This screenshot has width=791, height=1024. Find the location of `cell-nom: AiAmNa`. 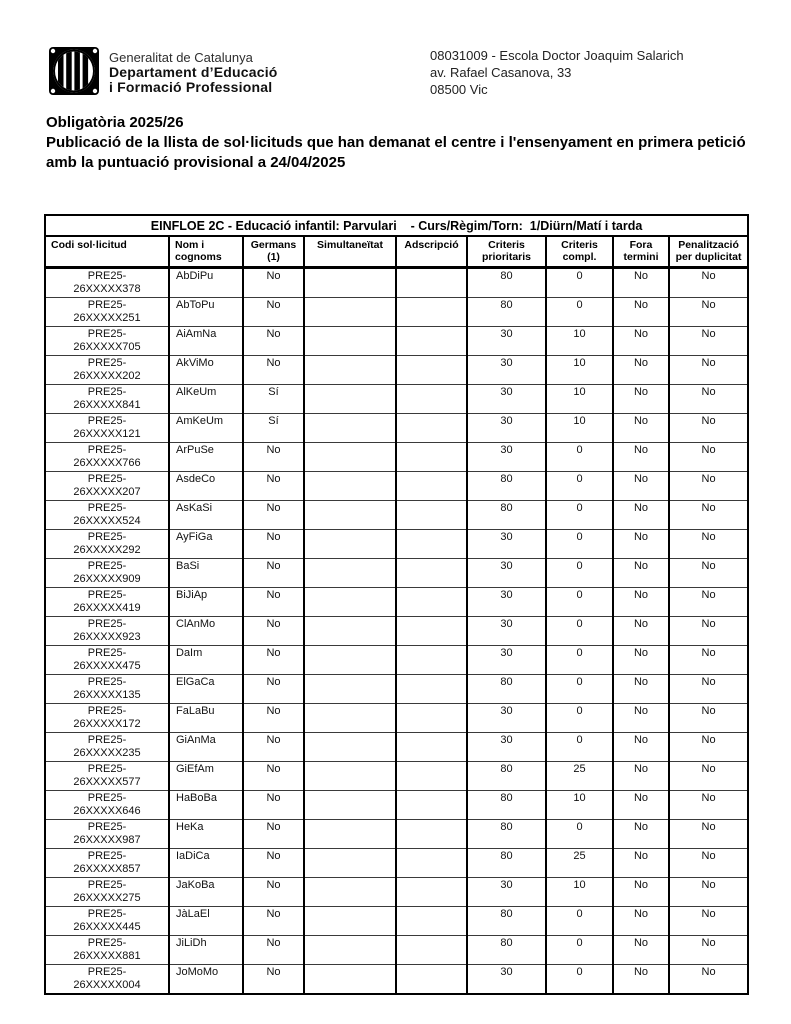

cell-nom: AiAmNa is located at coordinates (205, 341).